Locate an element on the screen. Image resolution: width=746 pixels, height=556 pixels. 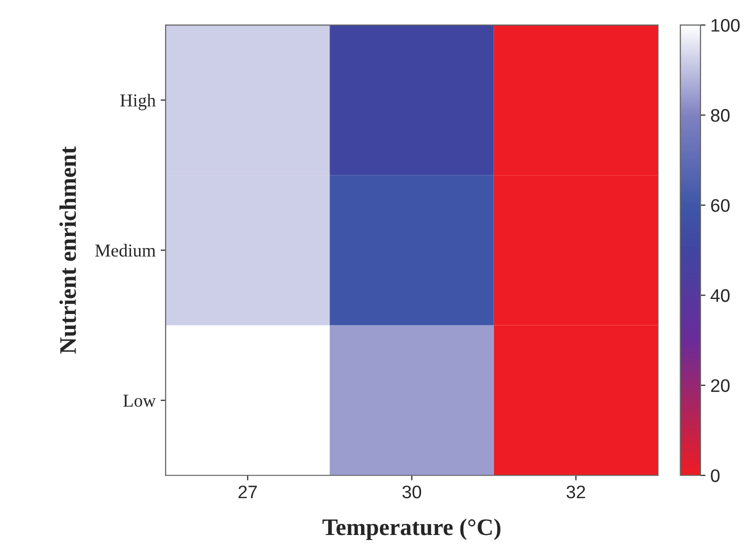
y-tick-label: Low is located at coordinates (139, 400).